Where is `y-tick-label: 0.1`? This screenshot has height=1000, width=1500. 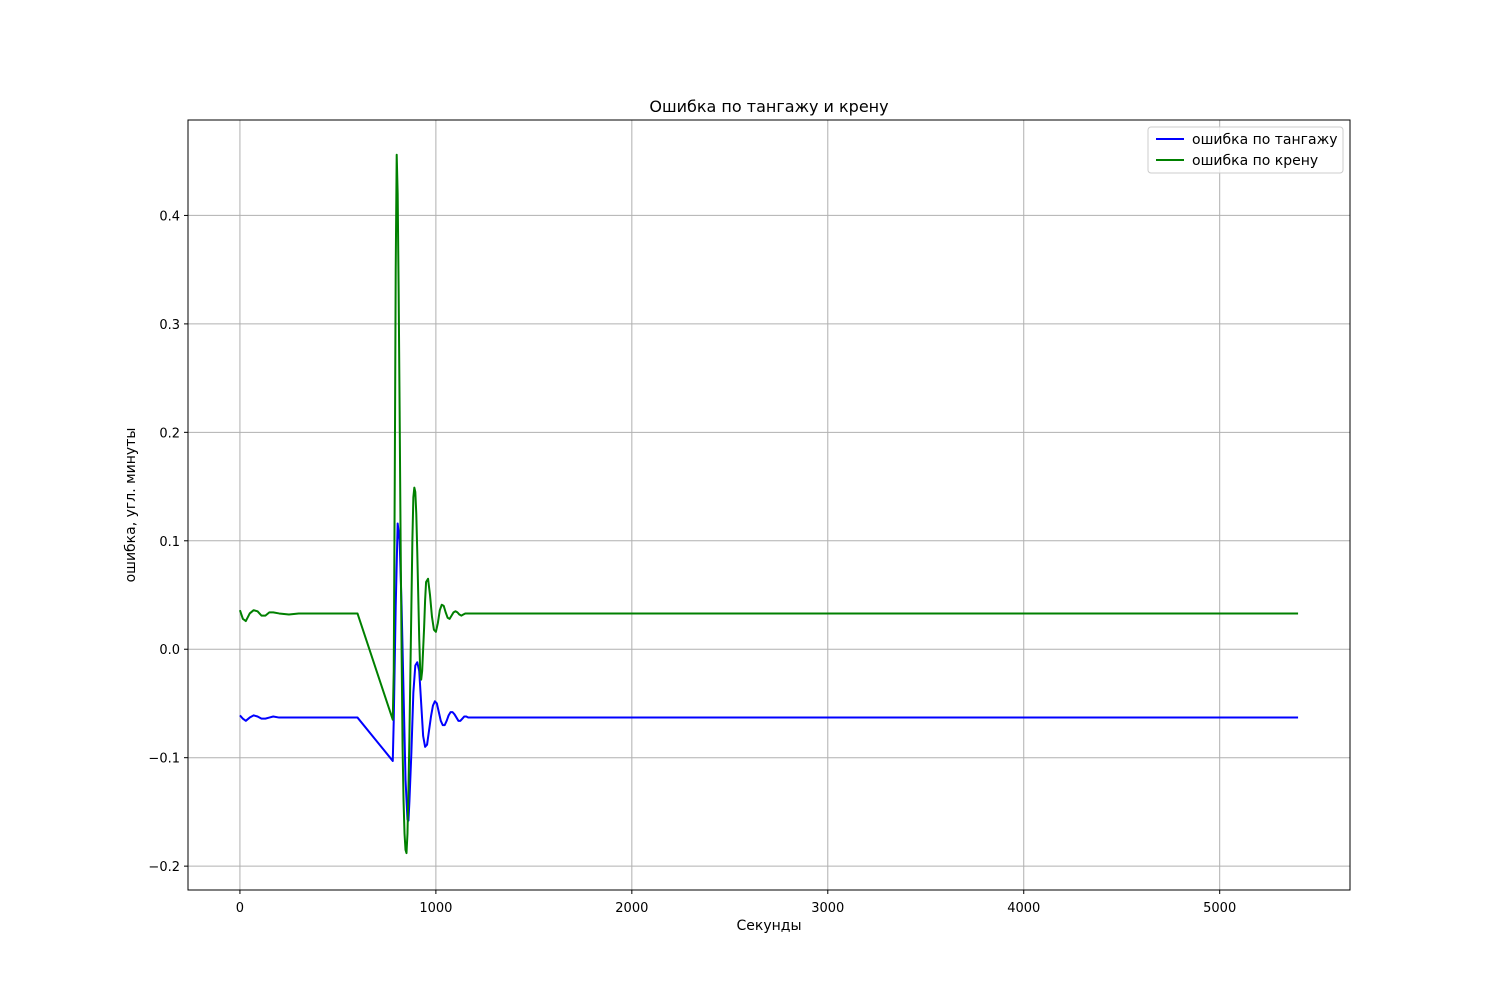 y-tick-label: 0.1 is located at coordinates (169, 542).